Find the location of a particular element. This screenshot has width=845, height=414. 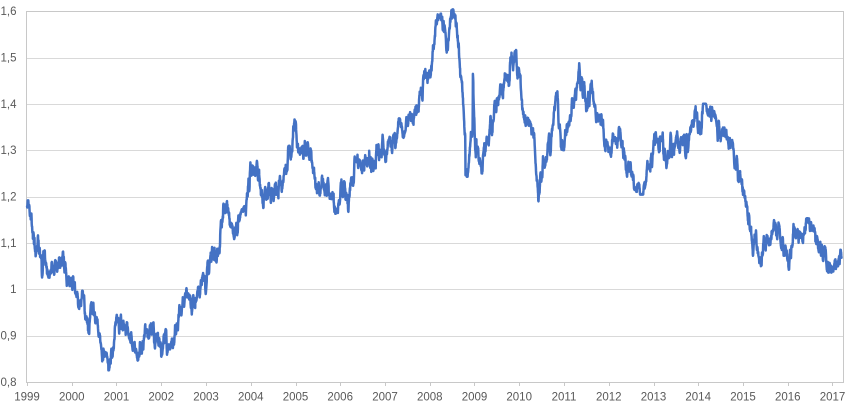

svg-text: 2012 is located at coordinates (609, 398).